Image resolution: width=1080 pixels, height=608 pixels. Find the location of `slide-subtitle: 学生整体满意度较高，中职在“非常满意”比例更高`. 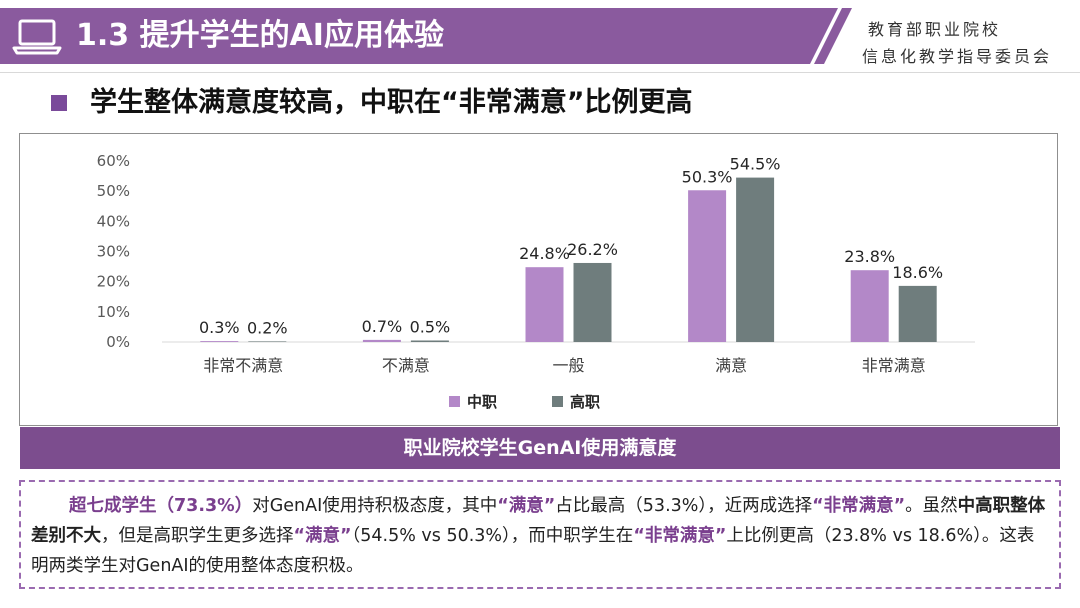

slide-subtitle: 学生整体满意度较高，中职在“非常满意”比例更高 is located at coordinates (391, 102).